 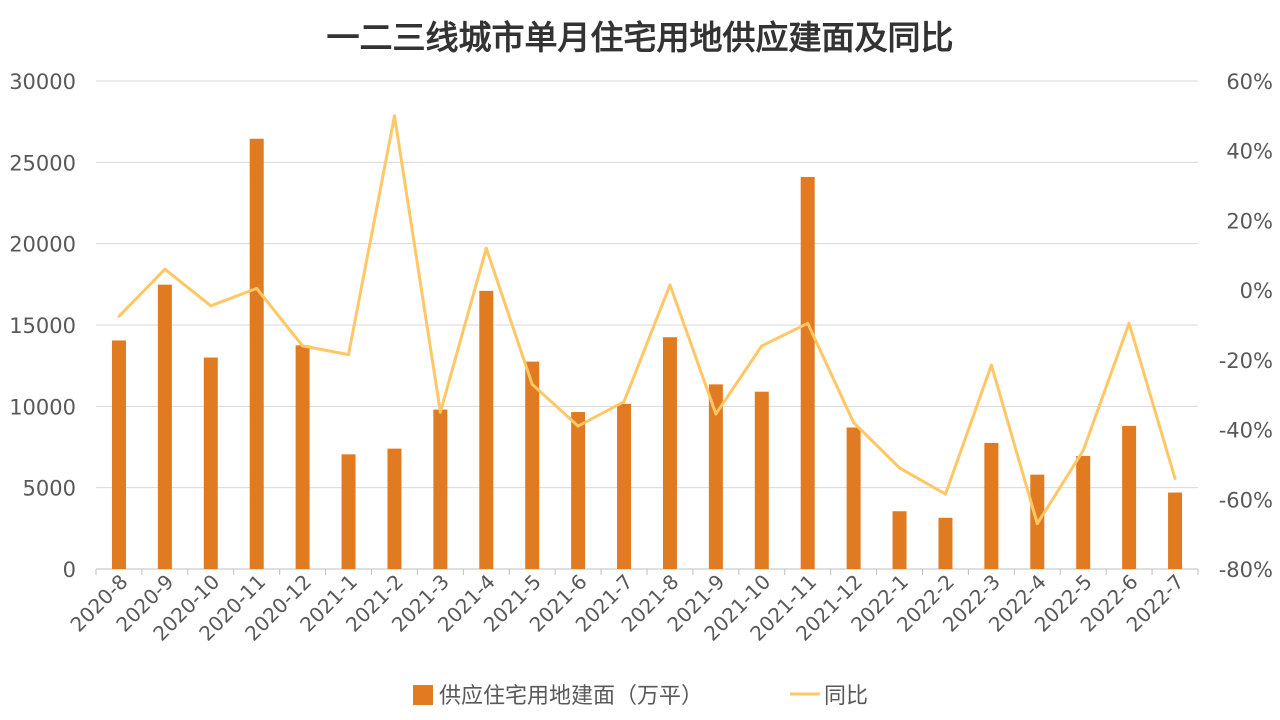 What do you see at coordinates (423, 695) in the screenshot?
I see `legend-swatch-bar` at bounding box center [423, 695].